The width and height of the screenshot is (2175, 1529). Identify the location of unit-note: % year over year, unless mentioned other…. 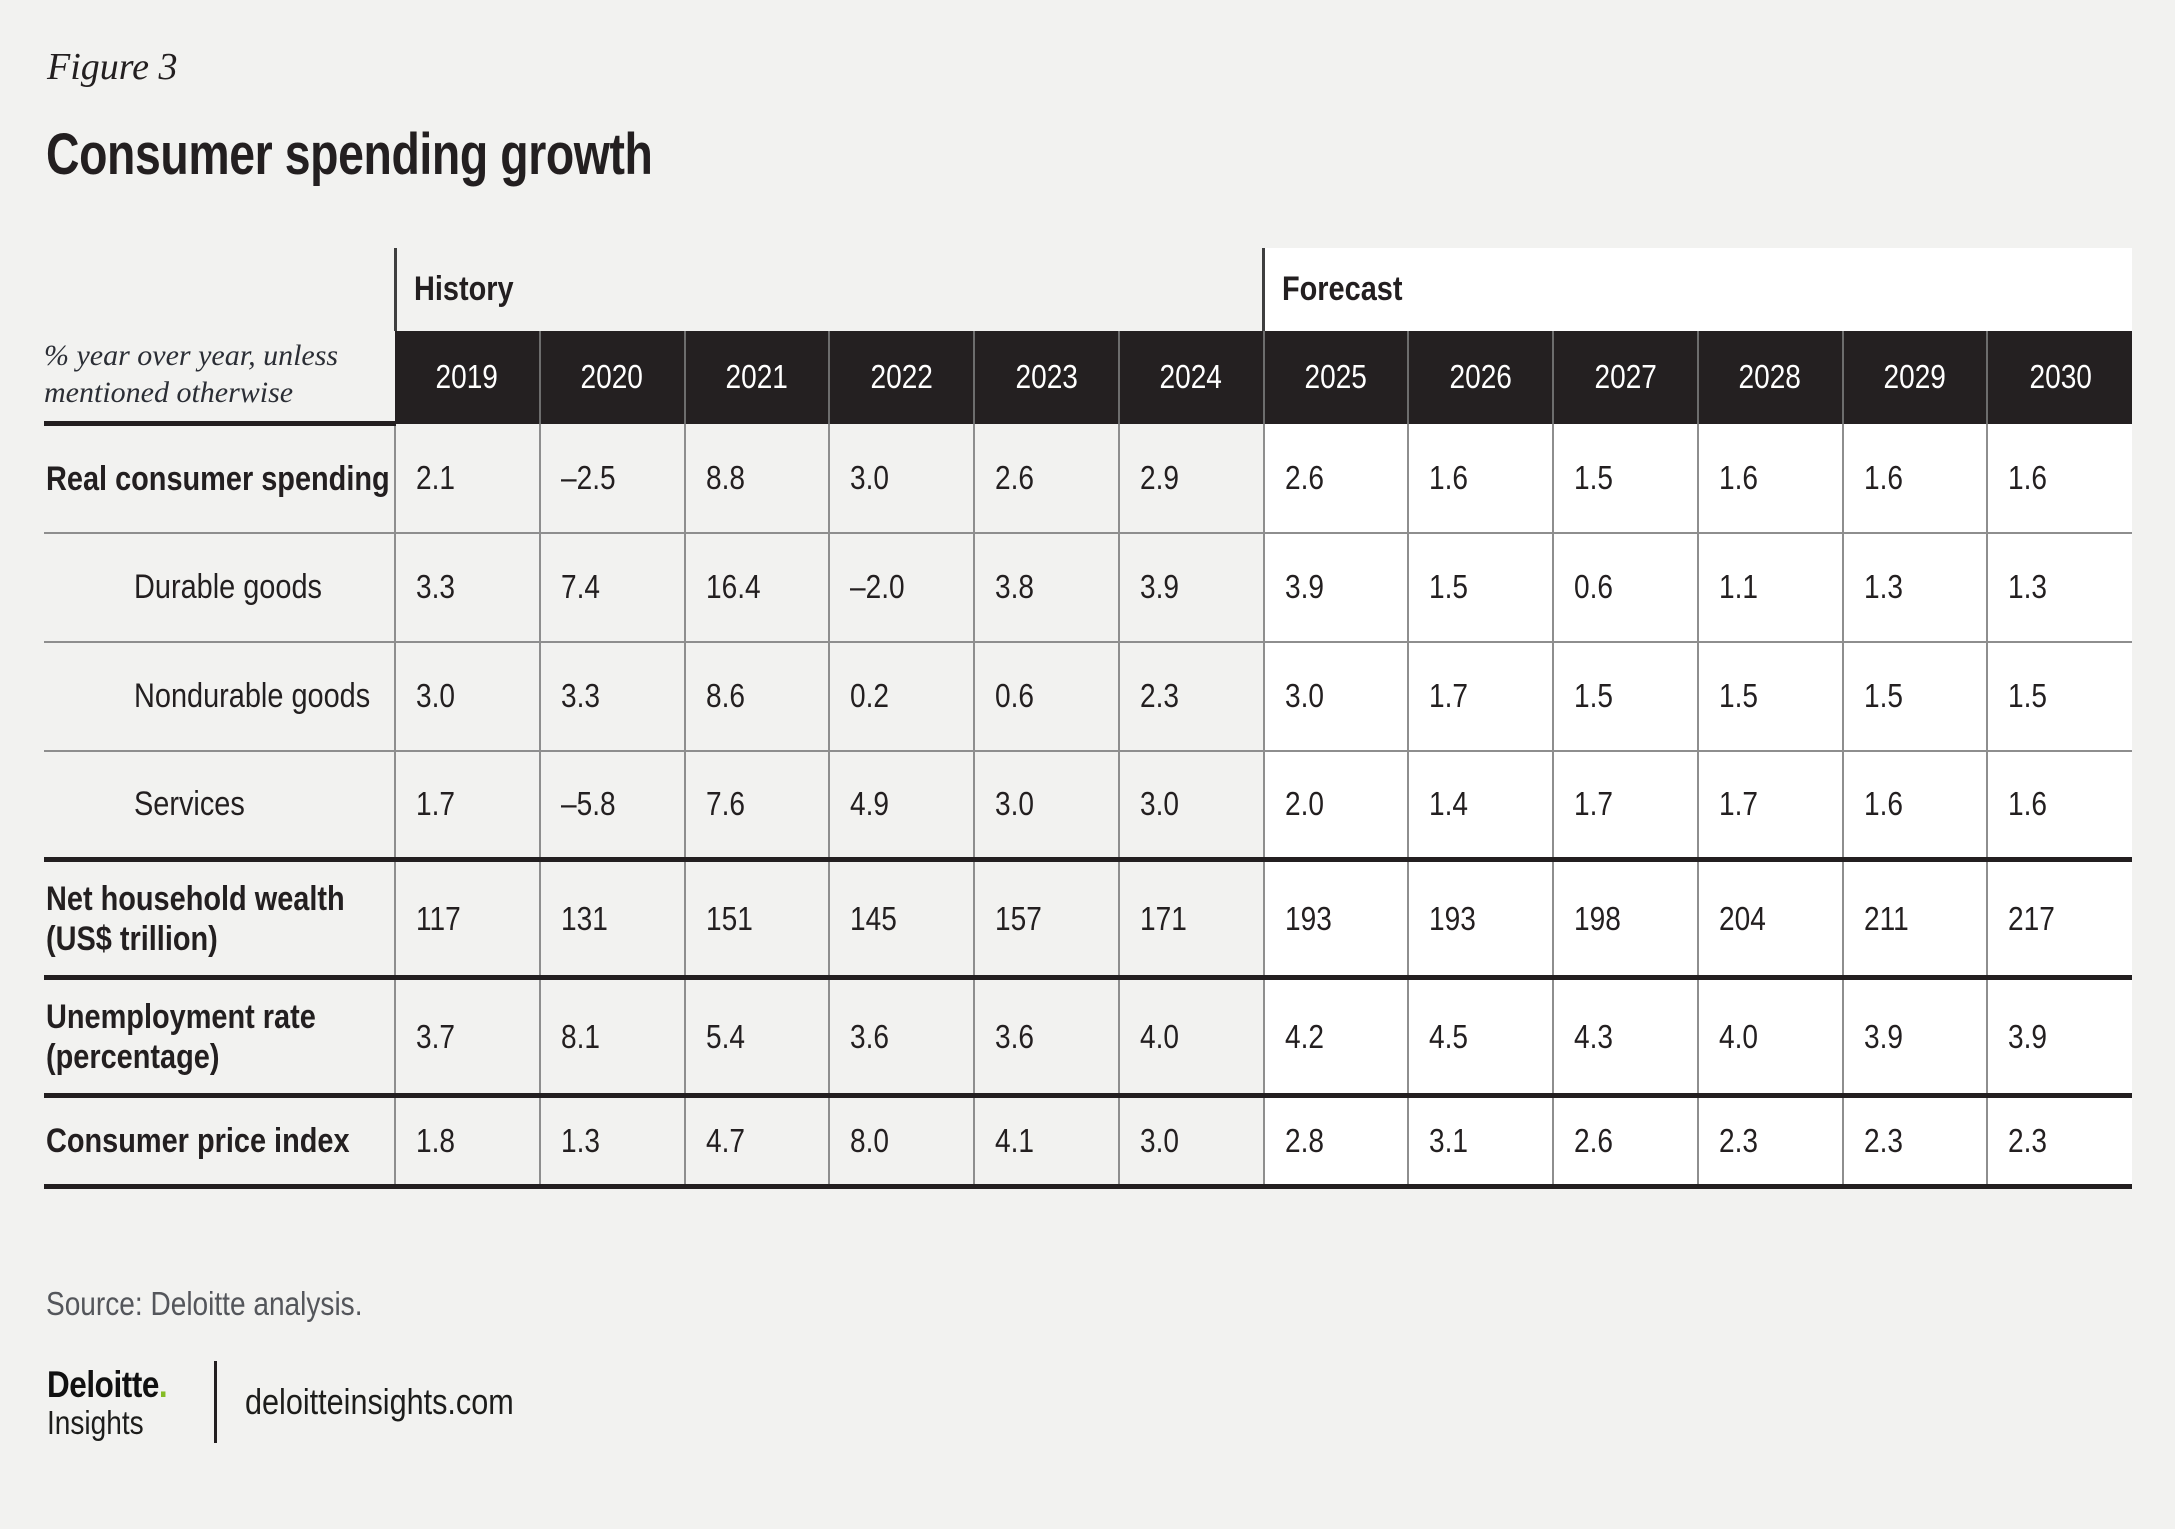
(219, 378).